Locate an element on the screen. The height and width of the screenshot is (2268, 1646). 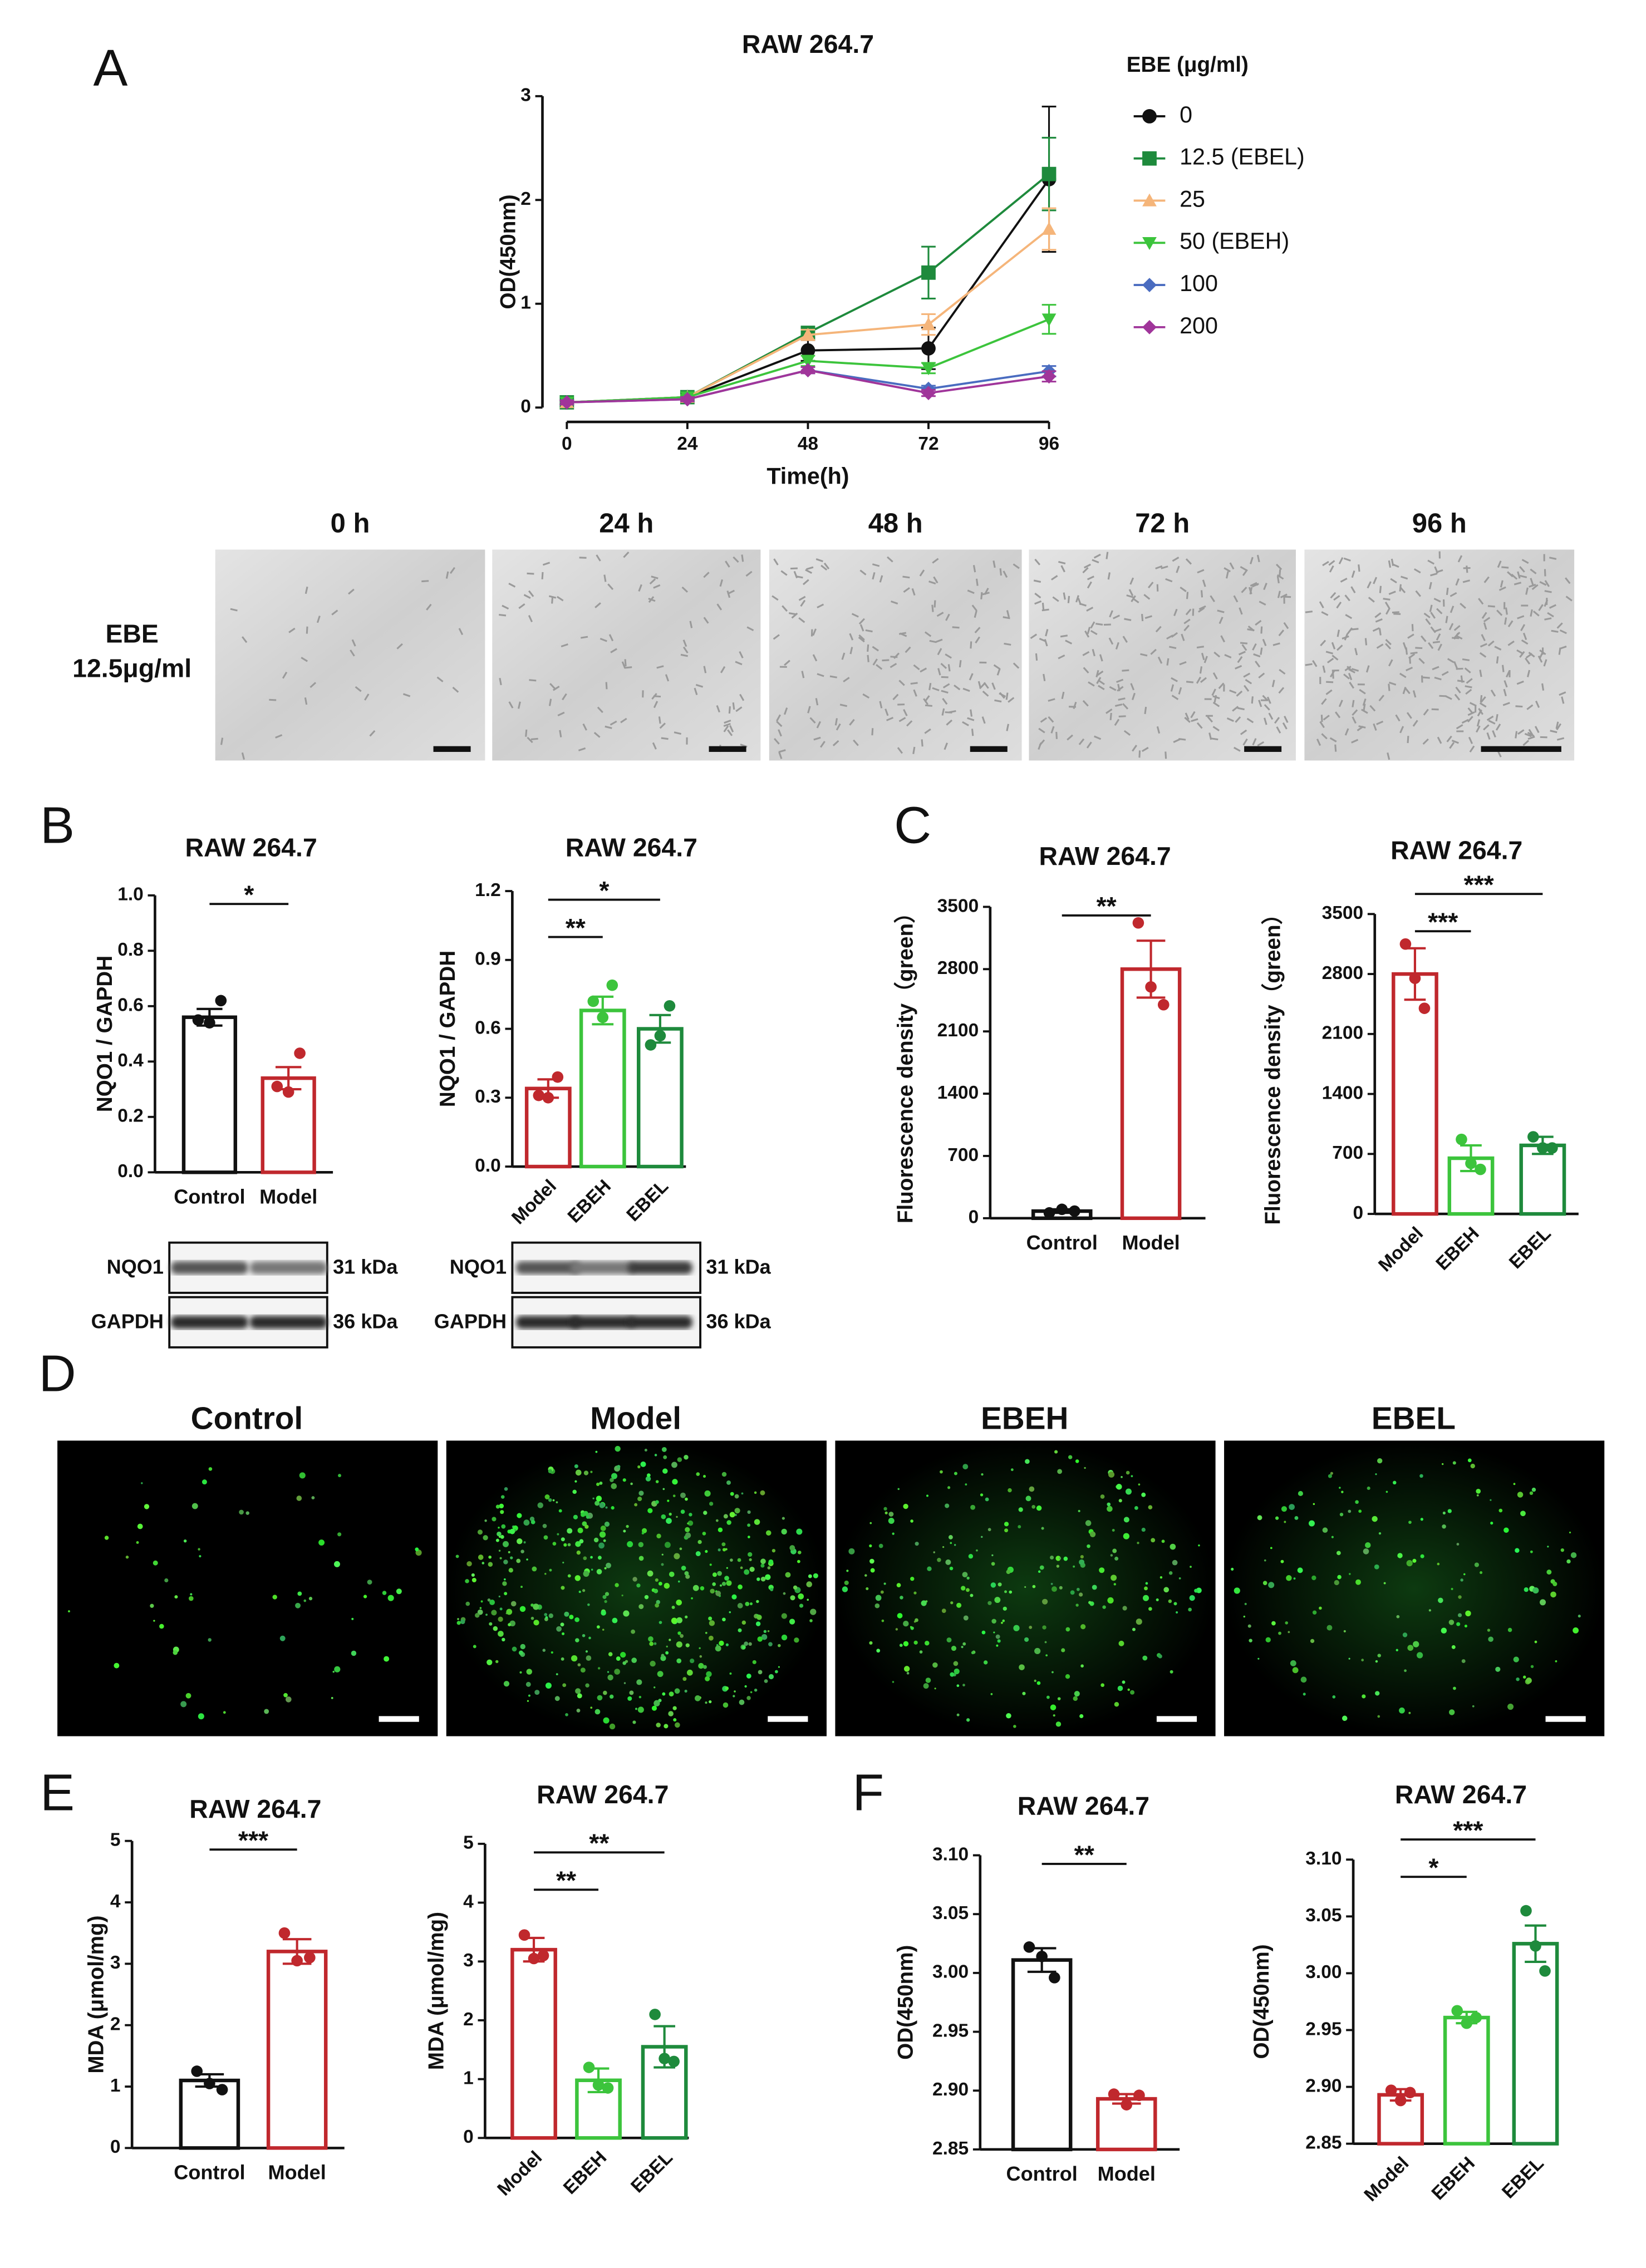
y-tick-label: 2.90 is located at coordinates (950, 2089).